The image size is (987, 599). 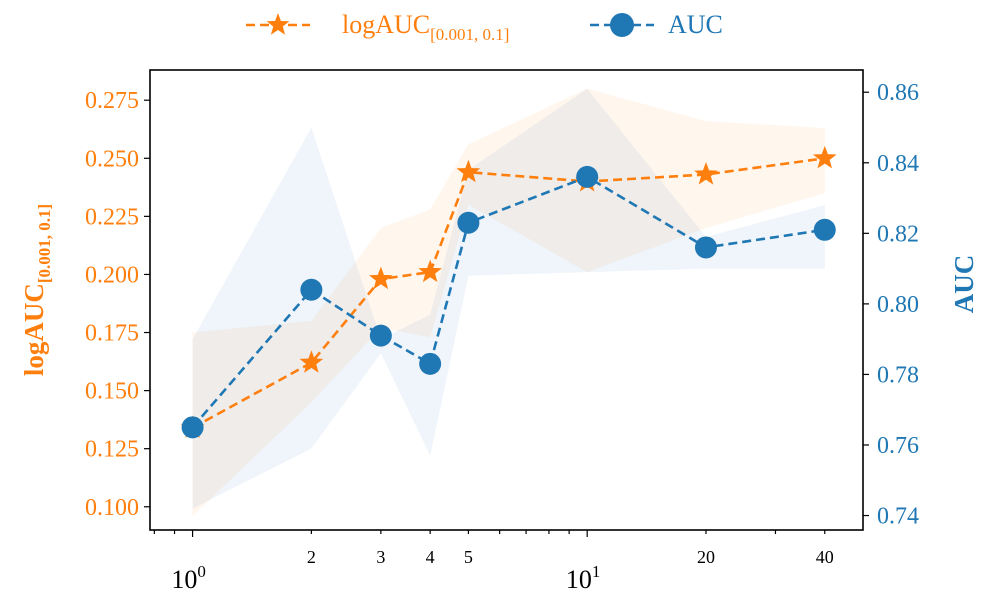 What do you see at coordinates (964, 284) in the screenshot?
I see `y-right-title: AUC` at bounding box center [964, 284].